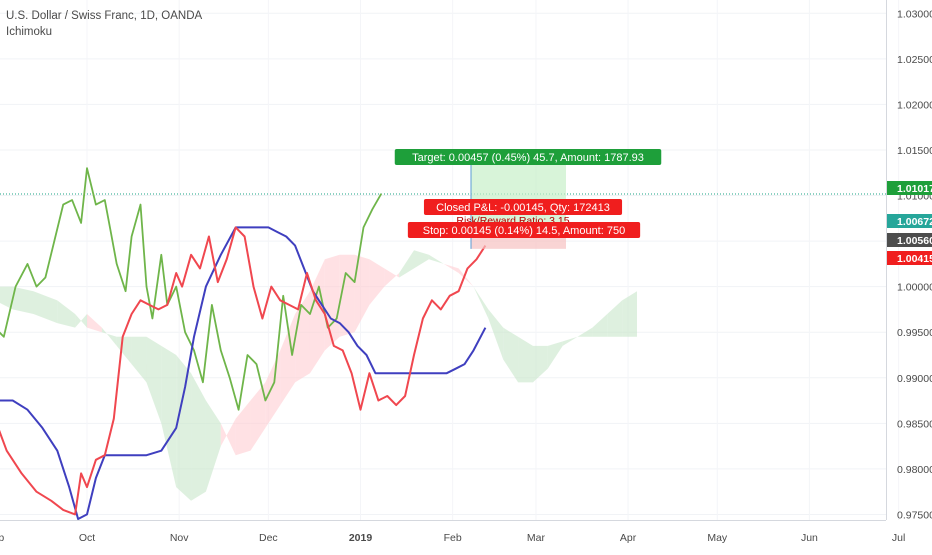 The image size is (932, 555). I want to click on price-tag-text: 1.00560, so click(914, 241).